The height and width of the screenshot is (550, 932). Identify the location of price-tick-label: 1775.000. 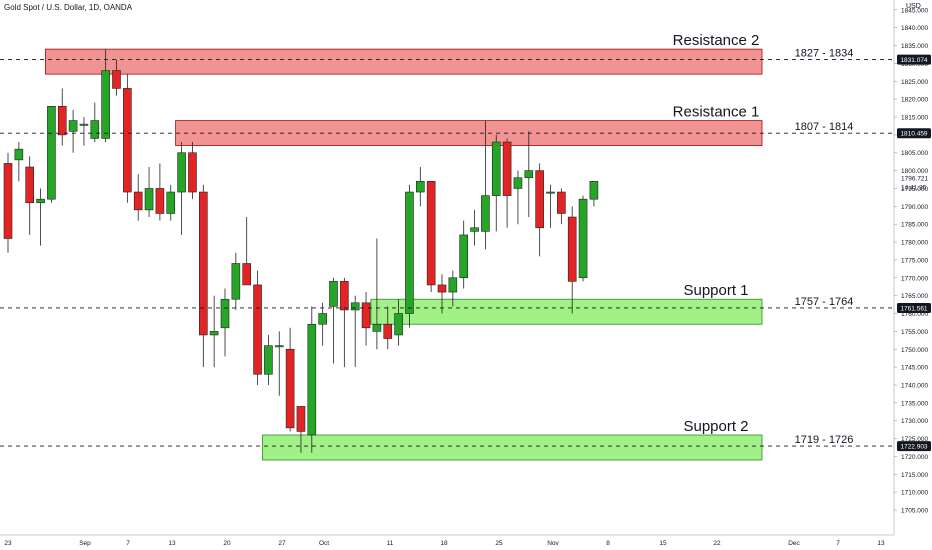
(914, 260).